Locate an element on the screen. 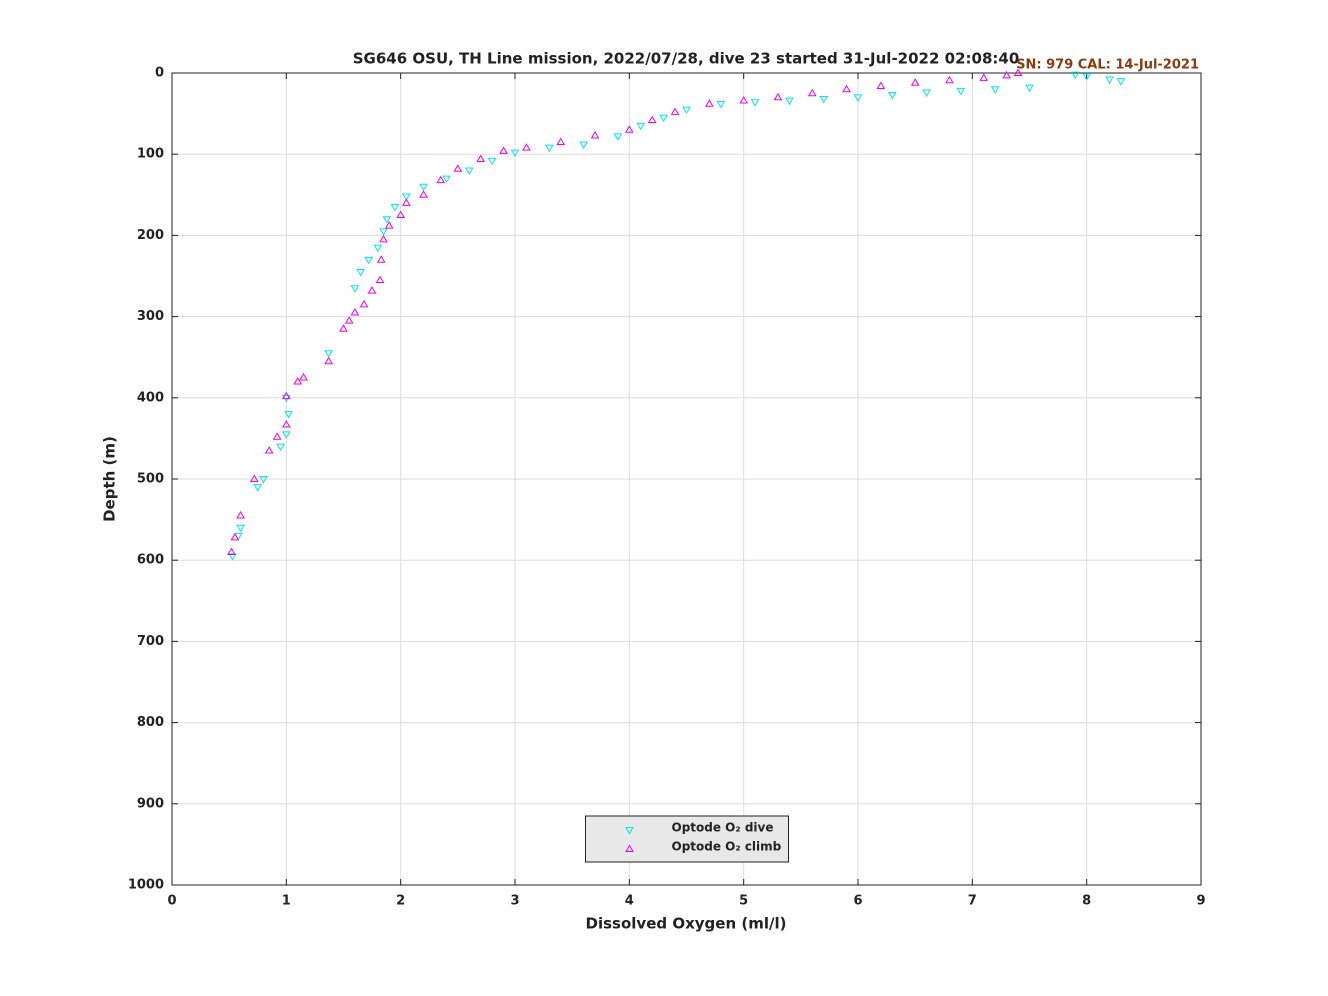 This screenshot has width=1328, height=996. y-tick-label: 1000 is located at coordinates (146, 885).